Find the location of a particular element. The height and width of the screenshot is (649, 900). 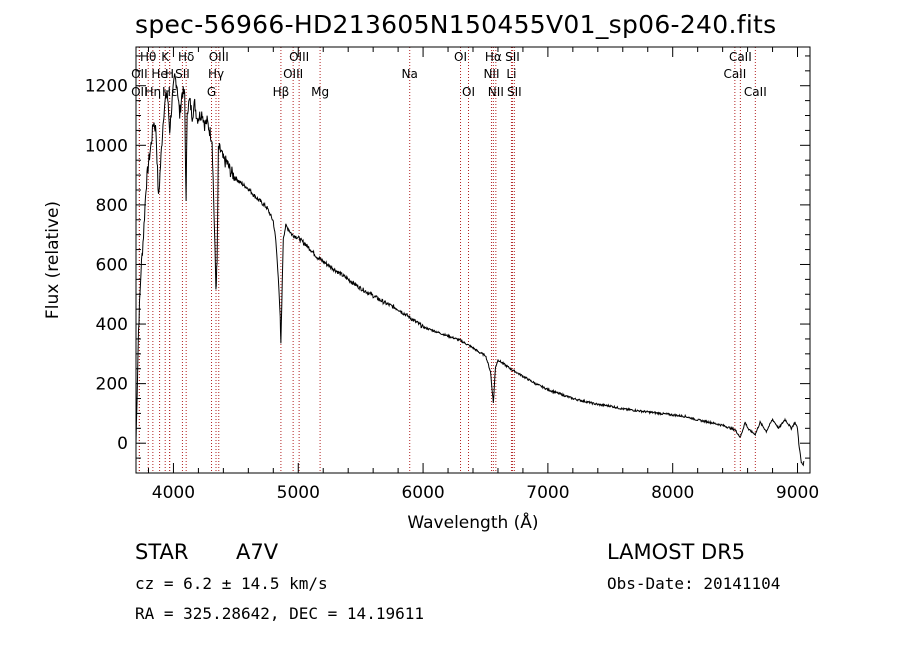

line-label: Hγ is located at coordinates (216, 74).